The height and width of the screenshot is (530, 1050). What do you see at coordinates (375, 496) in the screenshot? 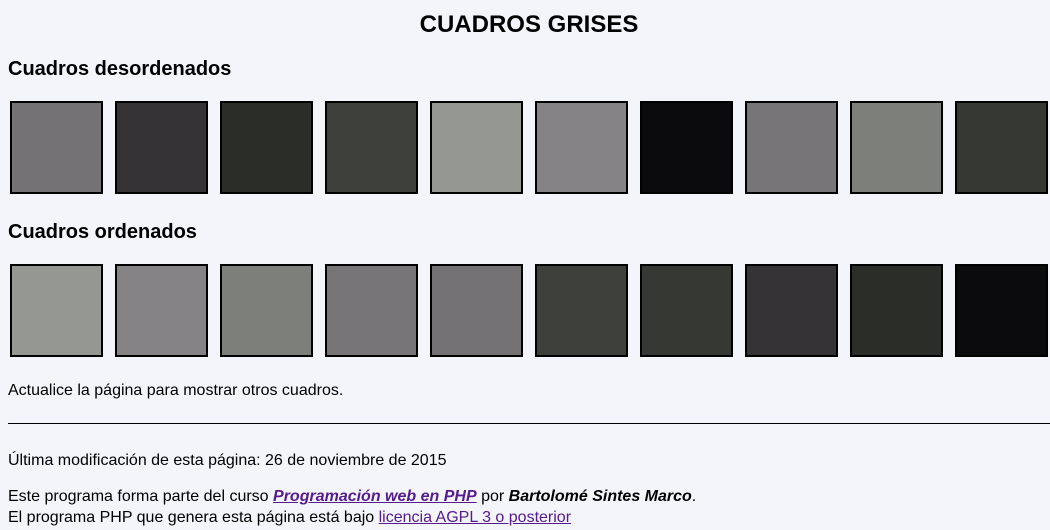
I see `course-link: Programación web en PHP` at bounding box center [375, 496].